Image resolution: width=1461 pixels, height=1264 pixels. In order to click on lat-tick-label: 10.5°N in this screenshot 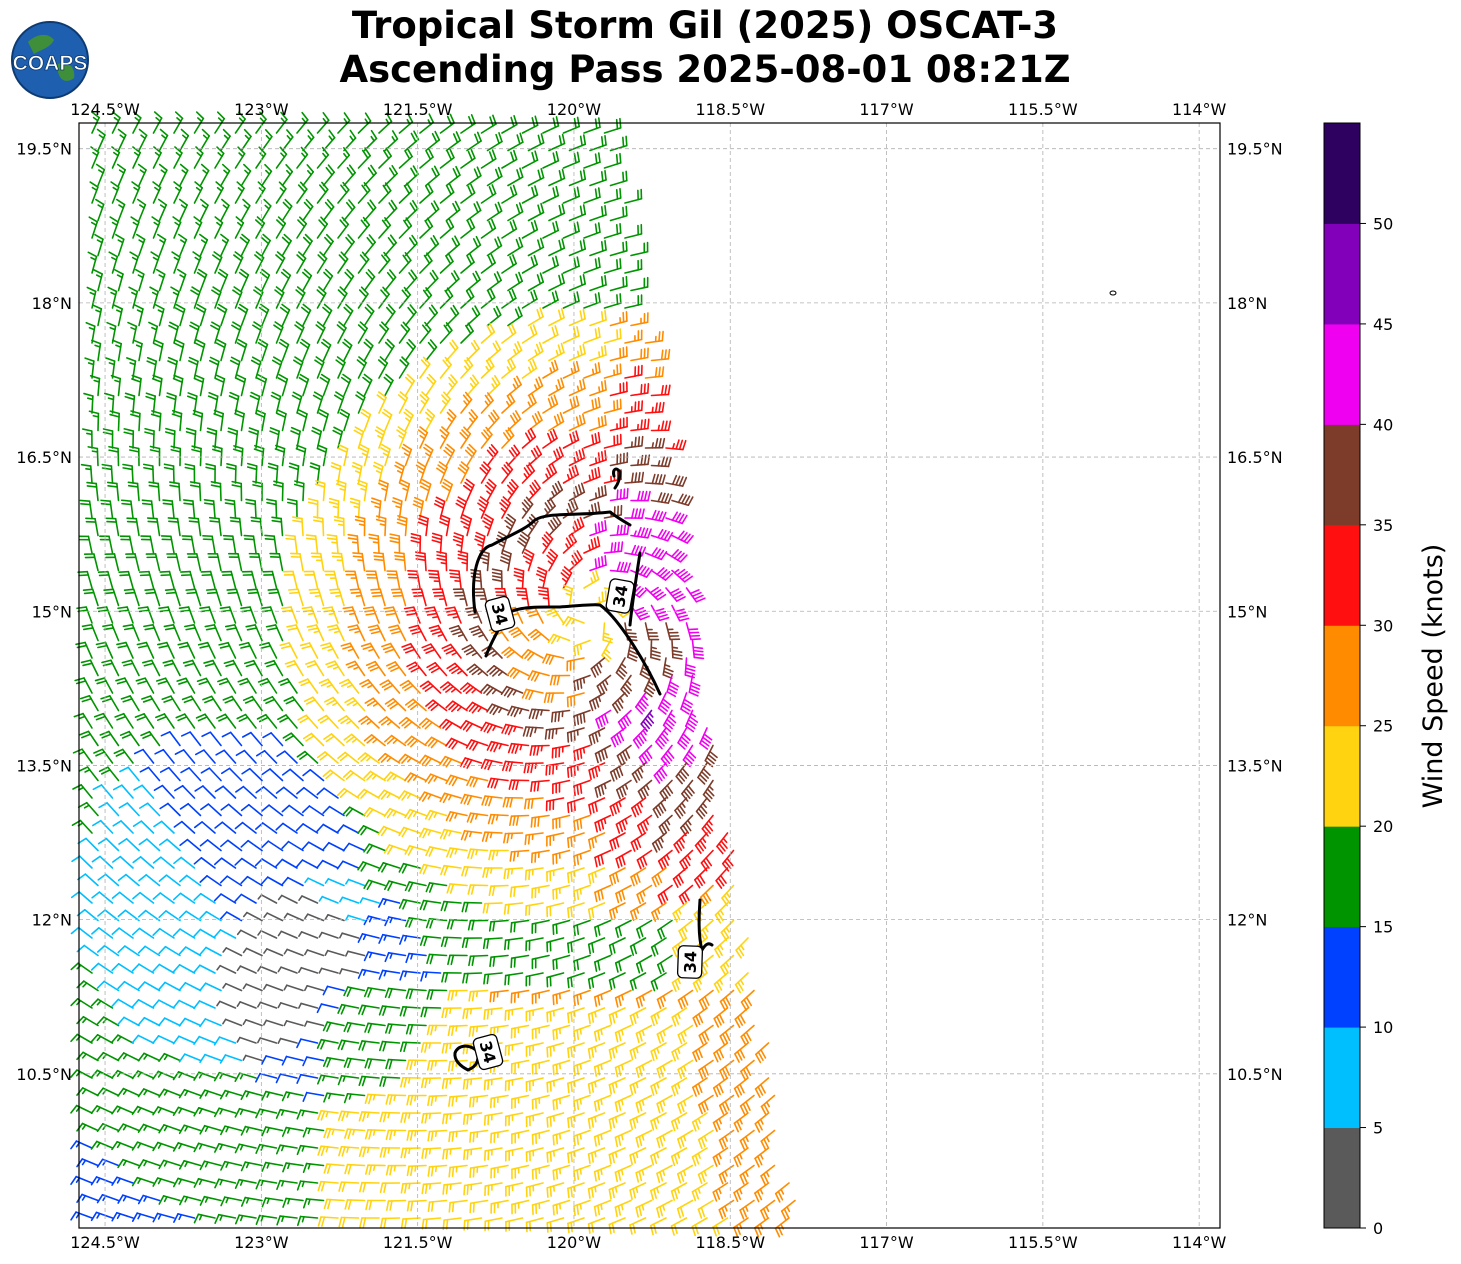, I will do `click(44, 1074)`.